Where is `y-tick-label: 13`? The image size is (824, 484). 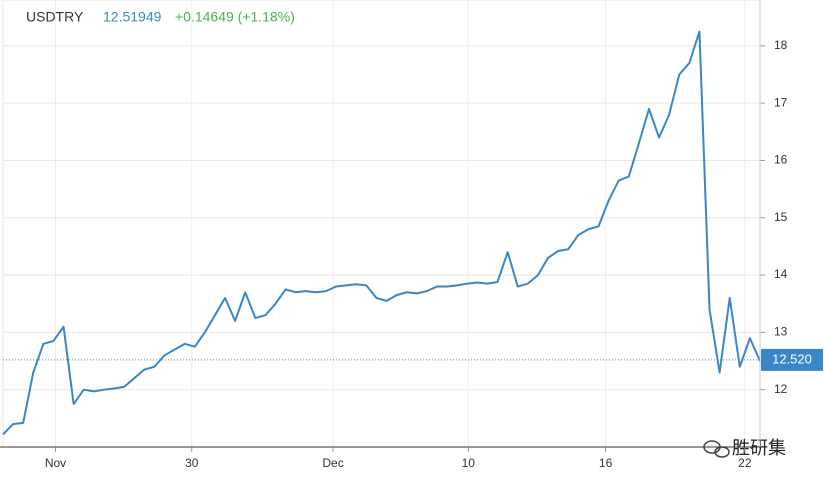
y-tick-label: 13 is located at coordinates (781, 332).